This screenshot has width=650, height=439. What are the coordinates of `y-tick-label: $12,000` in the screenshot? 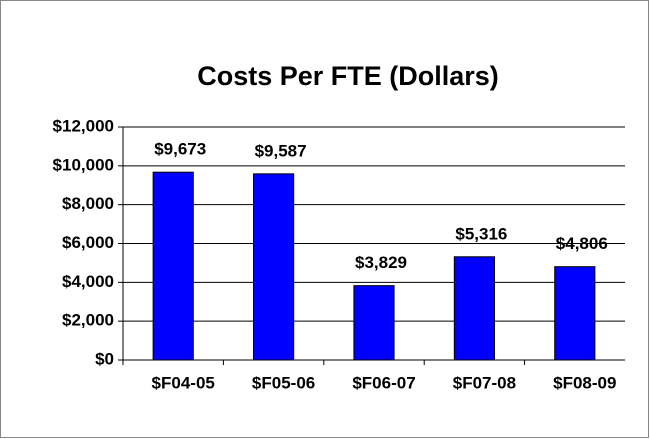 It's located at (83, 125).